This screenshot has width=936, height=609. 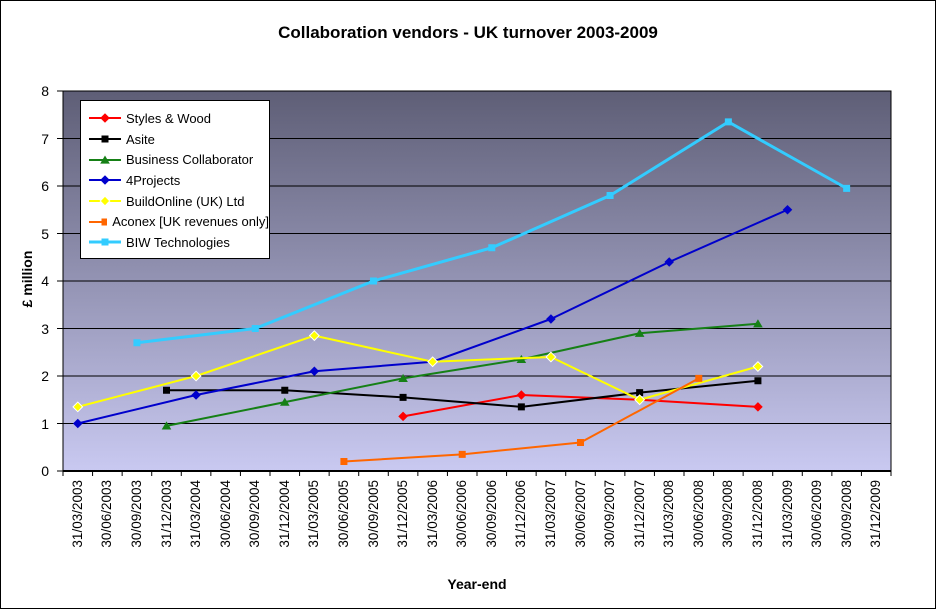 I want to click on legend-item: Aconex [UK revenues only], so click(x=179, y=221).